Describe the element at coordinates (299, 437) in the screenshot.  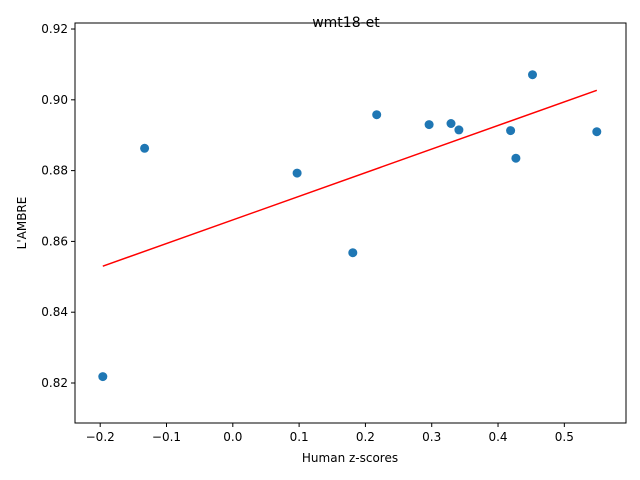
I see `x-tick-label: 0.1` at that location.